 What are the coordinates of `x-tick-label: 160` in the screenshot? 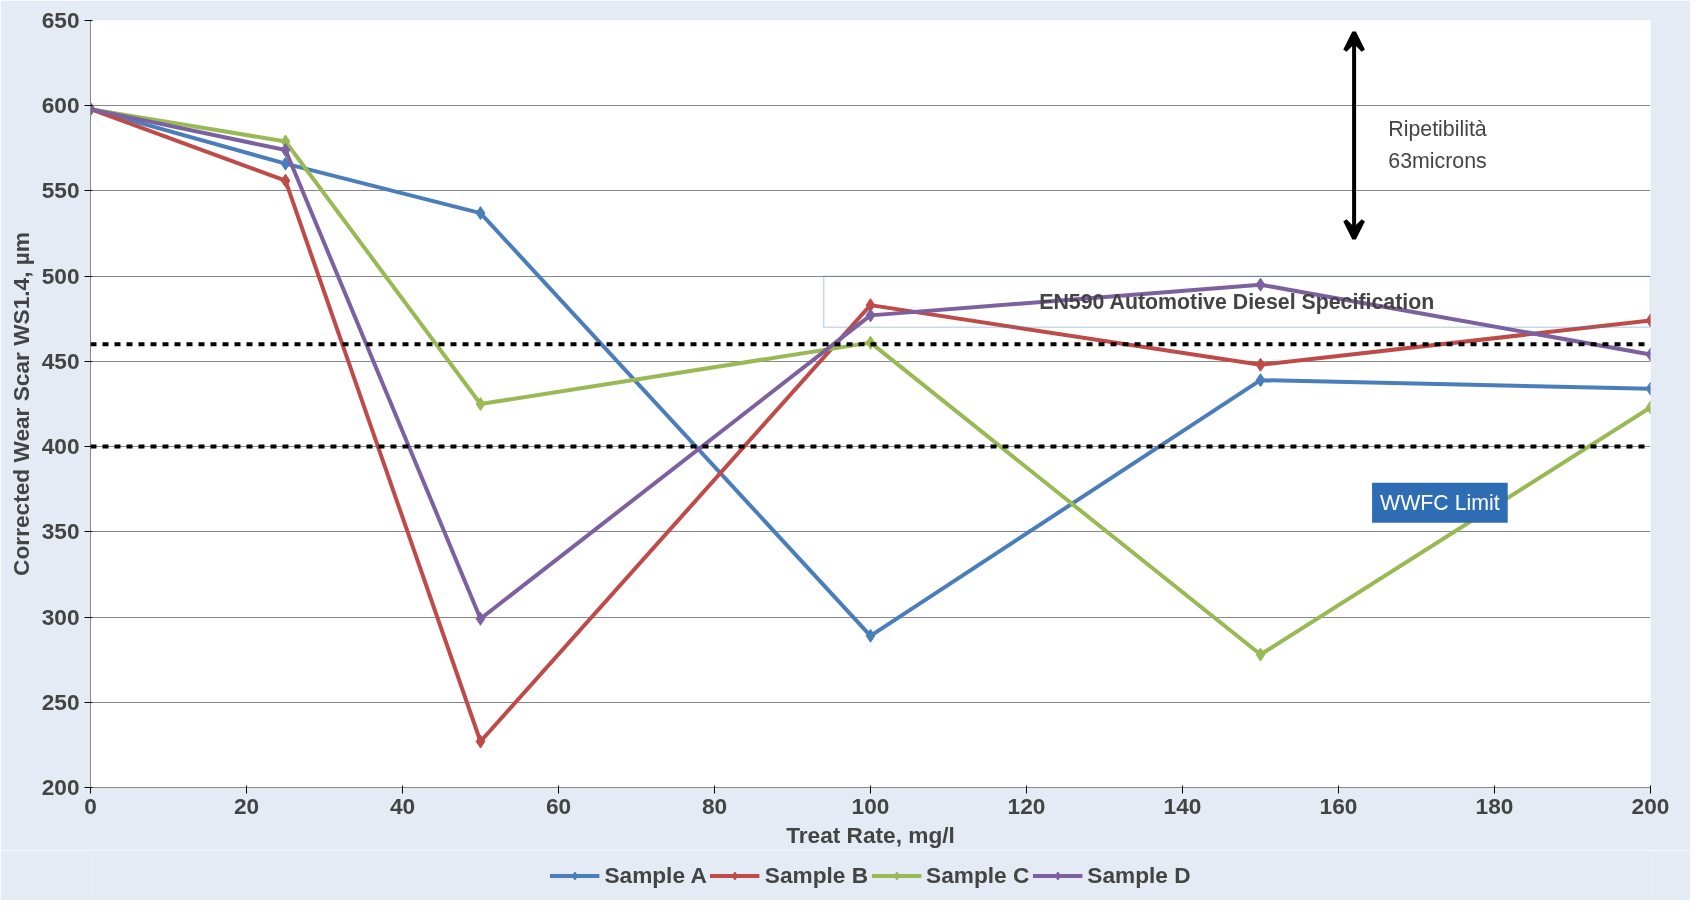 It's located at (1338, 805).